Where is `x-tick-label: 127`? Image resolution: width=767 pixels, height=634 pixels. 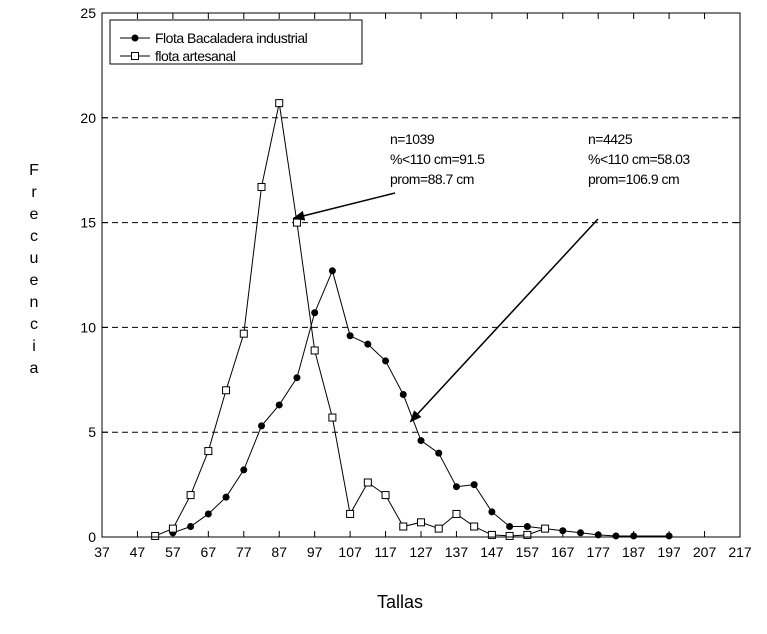 x-tick-label: 127 is located at coordinates (421, 552).